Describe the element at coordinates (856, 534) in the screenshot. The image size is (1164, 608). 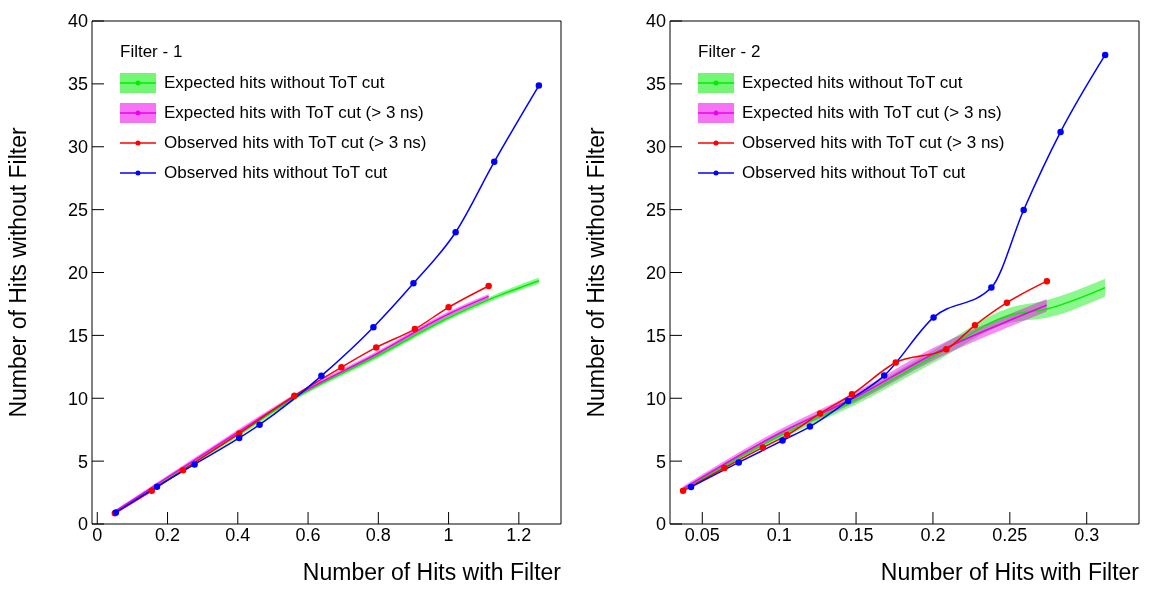
I see `x-tick-label: 0.15` at that location.